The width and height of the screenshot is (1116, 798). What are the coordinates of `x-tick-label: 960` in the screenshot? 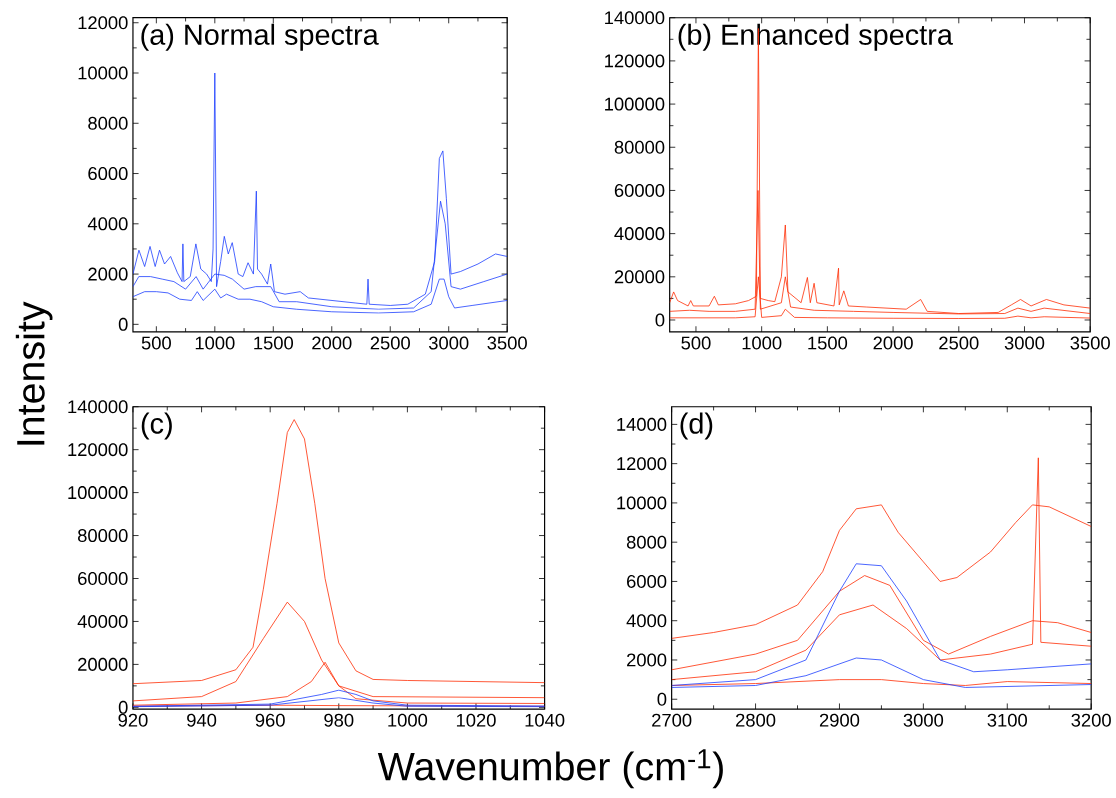 It's located at (270, 720).